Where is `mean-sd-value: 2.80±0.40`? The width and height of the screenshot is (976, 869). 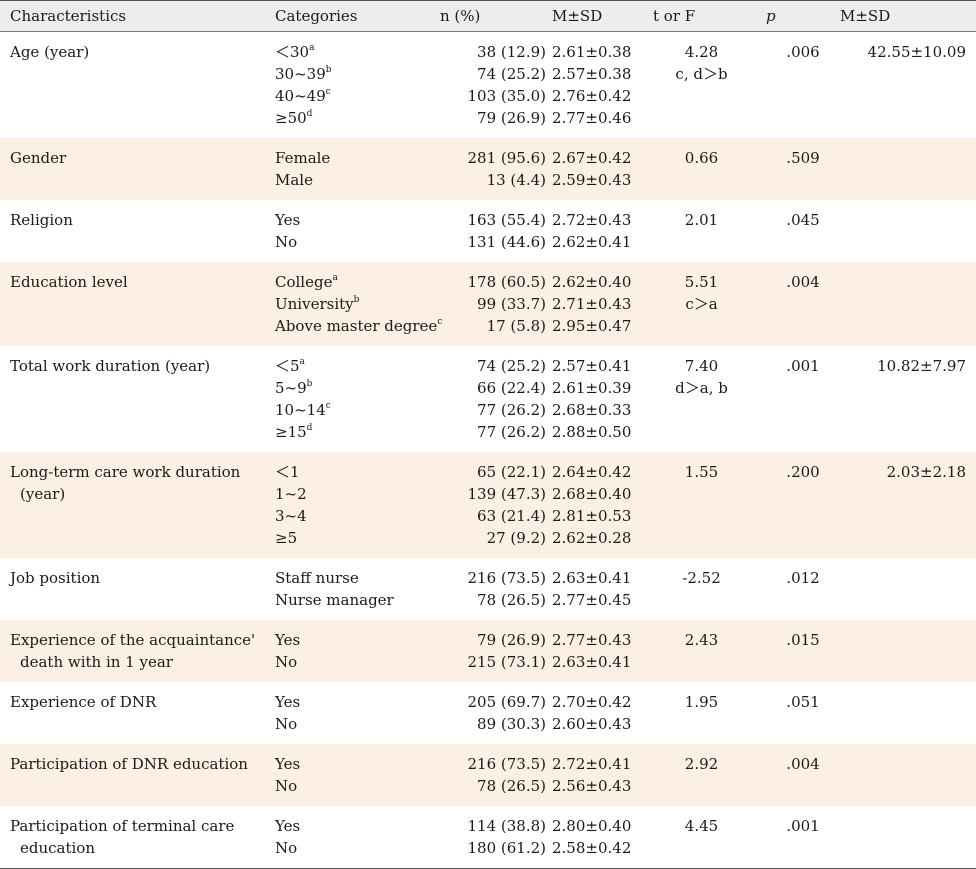 mean-sd-value: 2.80±0.40 is located at coordinates (592, 826).